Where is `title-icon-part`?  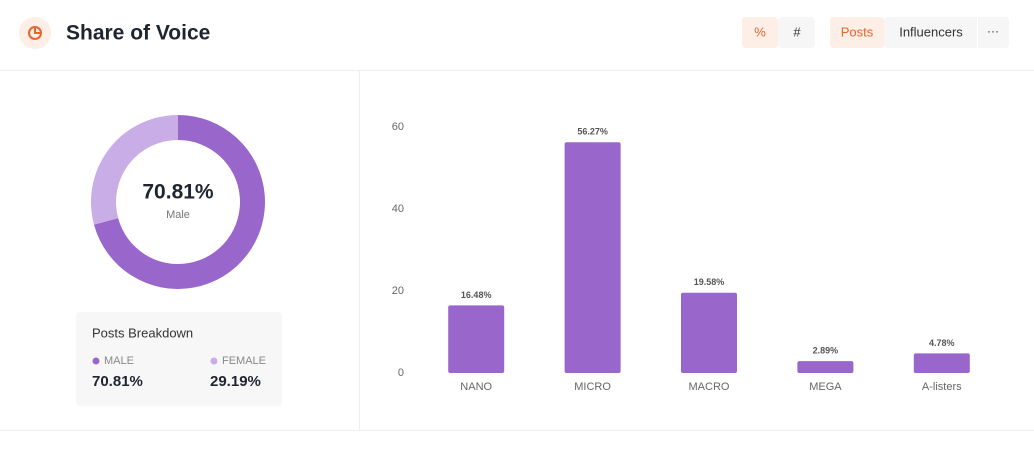
title-icon-part is located at coordinates (37, 30).